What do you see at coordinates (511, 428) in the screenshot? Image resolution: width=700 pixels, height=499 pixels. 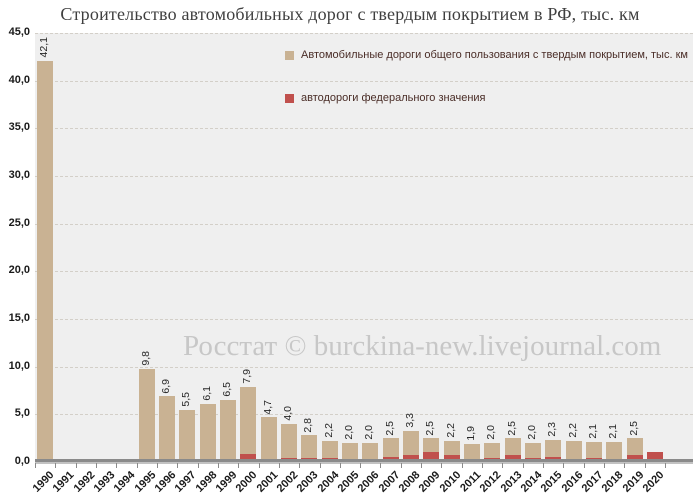 I see `bar-label-2013: 2,5` at bounding box center [511, 428].